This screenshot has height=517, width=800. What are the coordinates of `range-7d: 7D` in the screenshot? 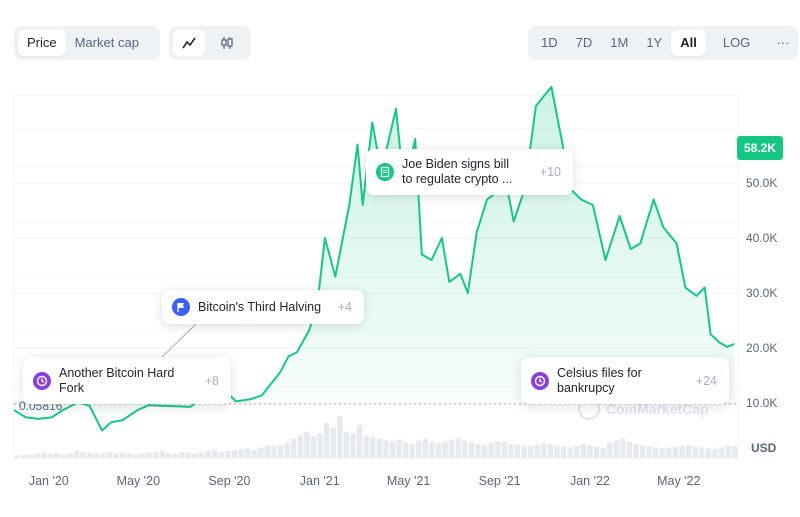 It's located at (584, 42).